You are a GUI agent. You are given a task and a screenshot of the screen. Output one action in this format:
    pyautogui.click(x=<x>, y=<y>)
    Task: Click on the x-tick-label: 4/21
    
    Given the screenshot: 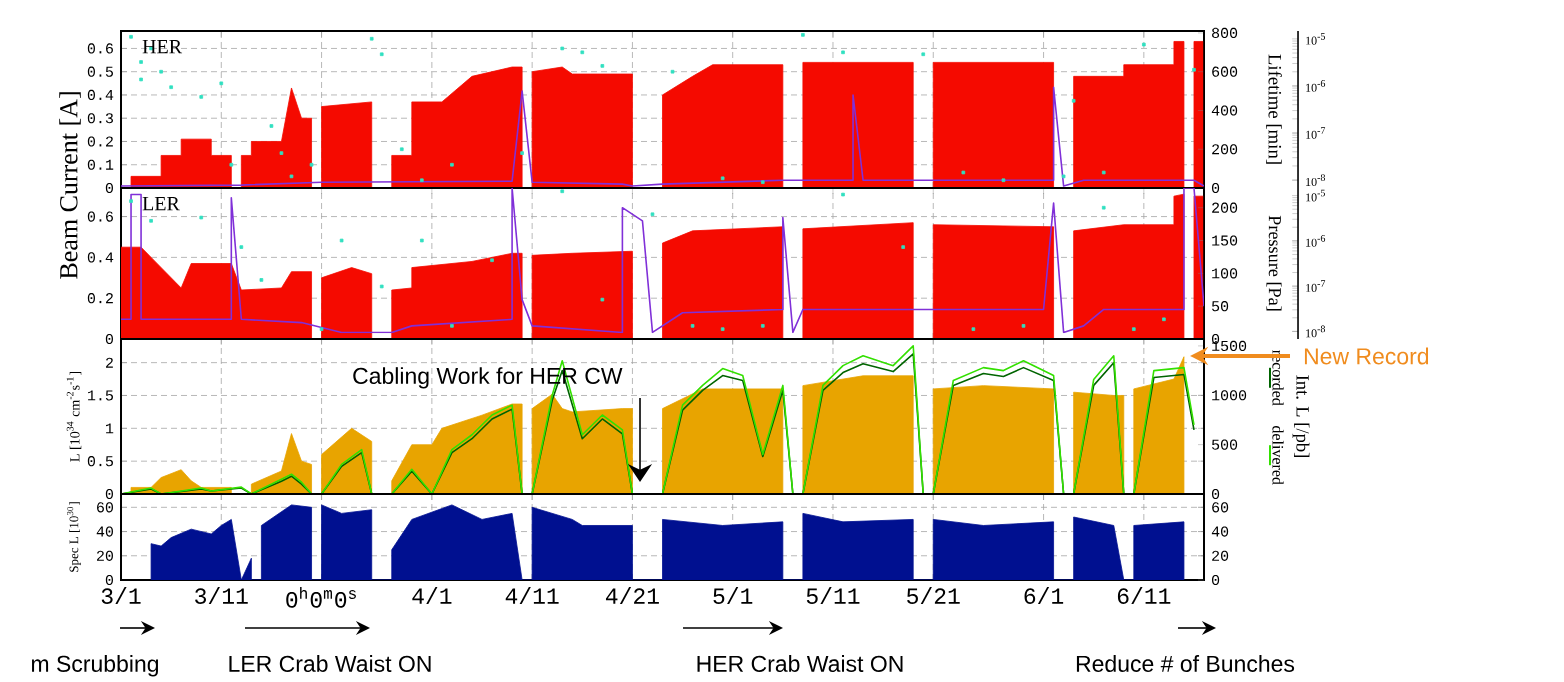 What is the action you would take?
    pyautogui.click(x=632, y=595)
    